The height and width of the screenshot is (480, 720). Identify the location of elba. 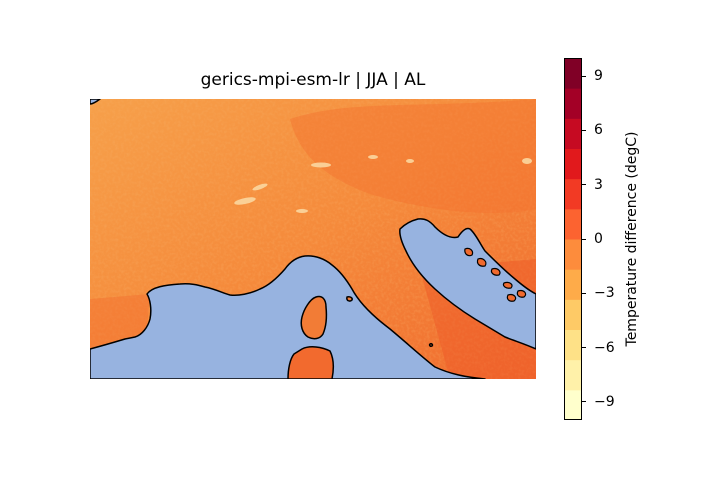
(349, 299).